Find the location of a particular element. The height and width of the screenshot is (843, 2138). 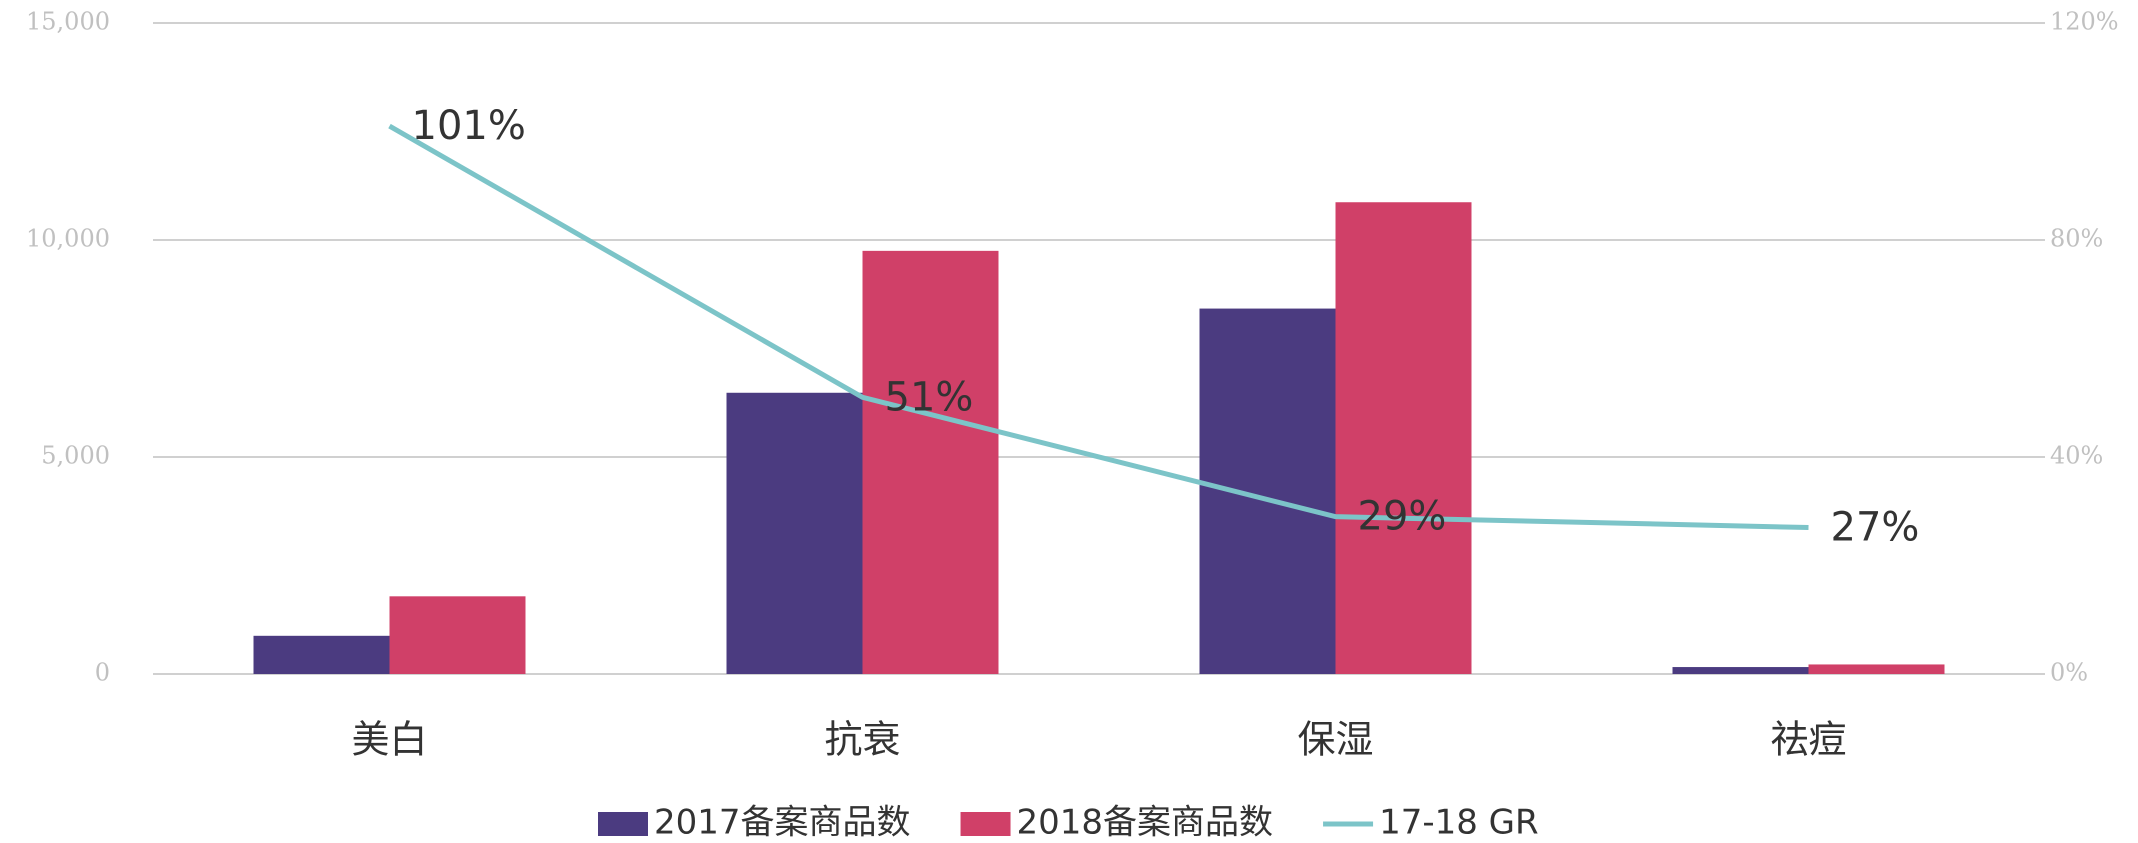

data-label: 101% is located at coordinates (469, 126).